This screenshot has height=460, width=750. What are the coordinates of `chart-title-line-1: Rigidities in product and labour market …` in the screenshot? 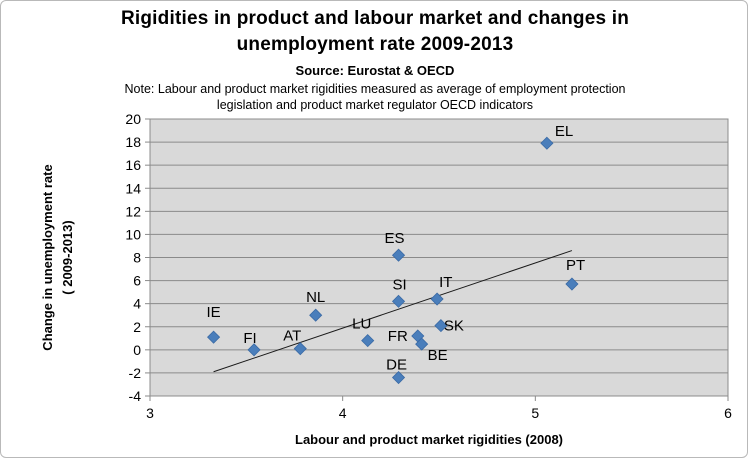 It's located at (375, 18).